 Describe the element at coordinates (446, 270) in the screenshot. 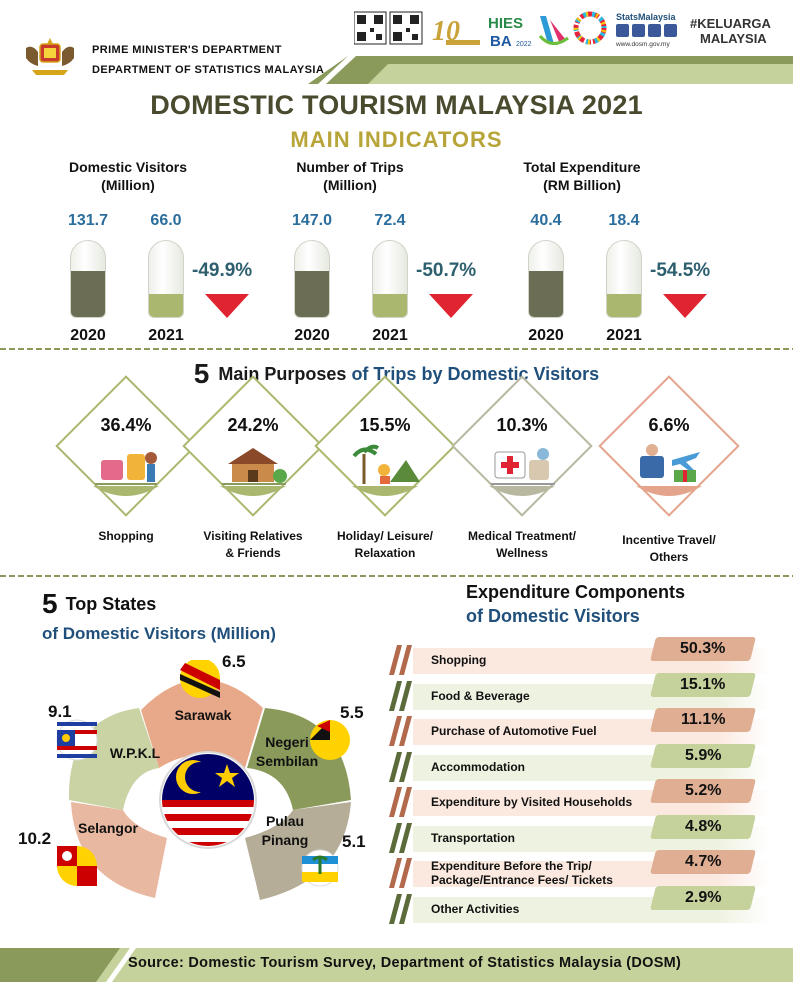

I see `indicator-change: -50.7%` at that location.